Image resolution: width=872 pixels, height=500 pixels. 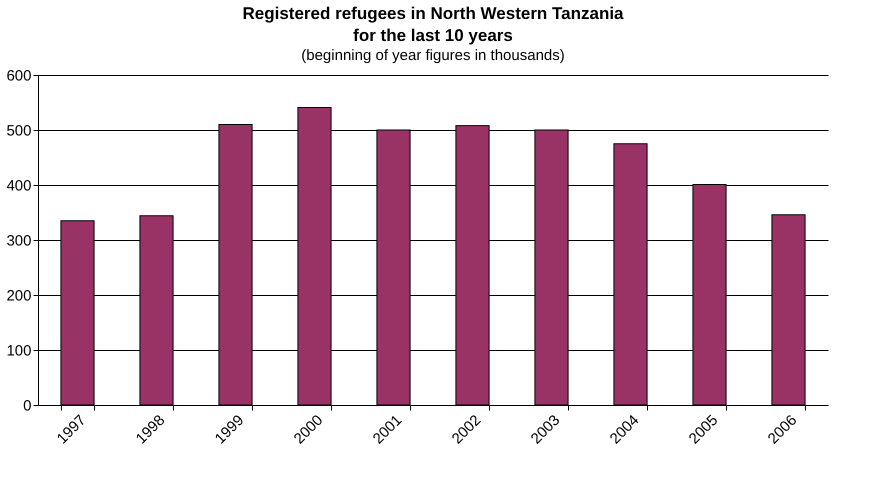 What do you see at coordinates (19, 351) in the screenshot?
I see `y-tick-label: 100` at bounding box center [19, 351].